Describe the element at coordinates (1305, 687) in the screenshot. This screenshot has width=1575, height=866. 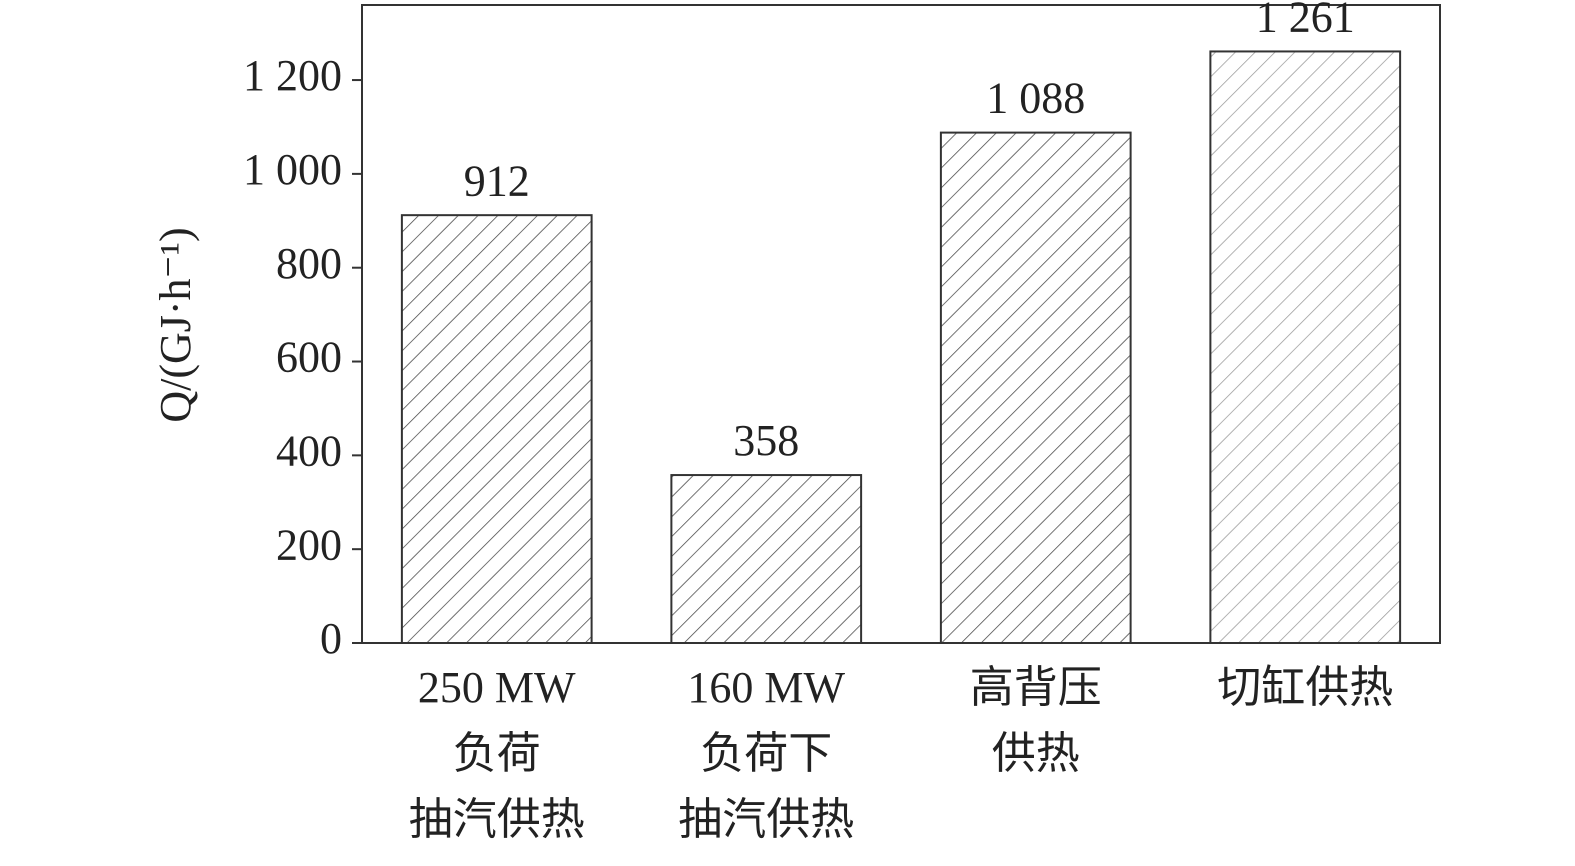
I see `x-tick-label: 切缸供热` at that location.